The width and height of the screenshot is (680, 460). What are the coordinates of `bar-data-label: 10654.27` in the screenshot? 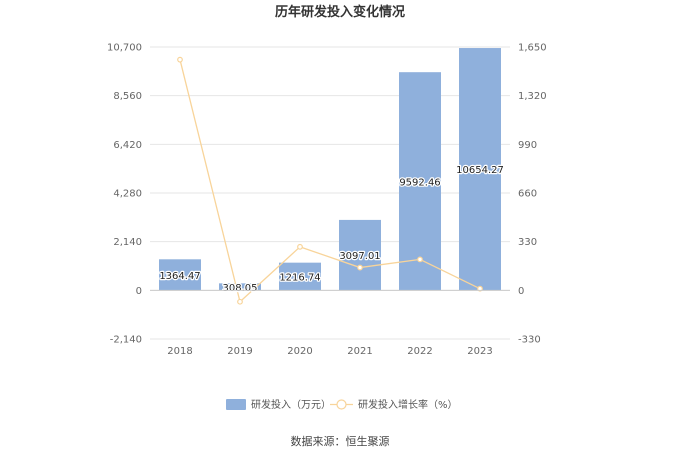 It's located at (480, 170).